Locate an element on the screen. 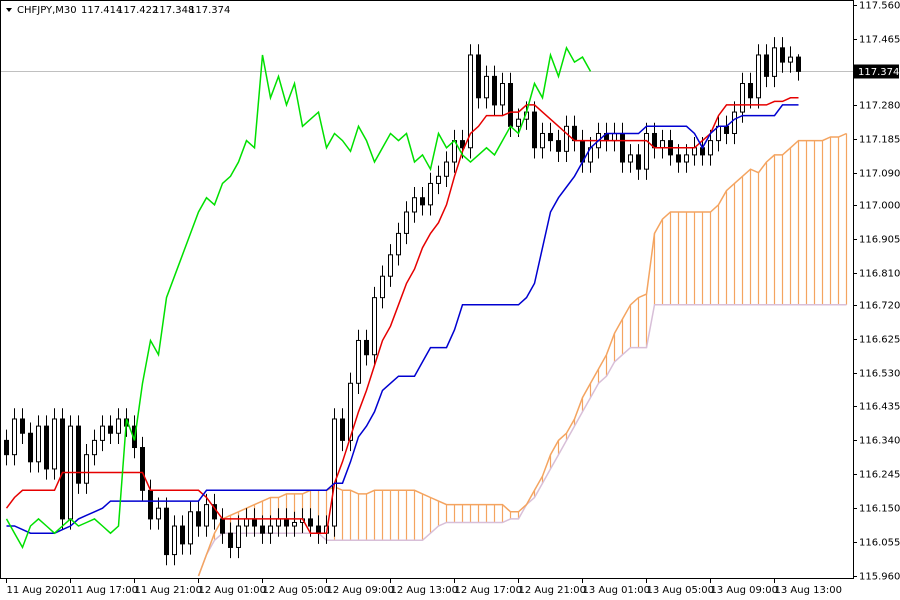 This screenshot has width=900, height=600. y-tick-label: 117.185 is located at coordinates (879, 140).